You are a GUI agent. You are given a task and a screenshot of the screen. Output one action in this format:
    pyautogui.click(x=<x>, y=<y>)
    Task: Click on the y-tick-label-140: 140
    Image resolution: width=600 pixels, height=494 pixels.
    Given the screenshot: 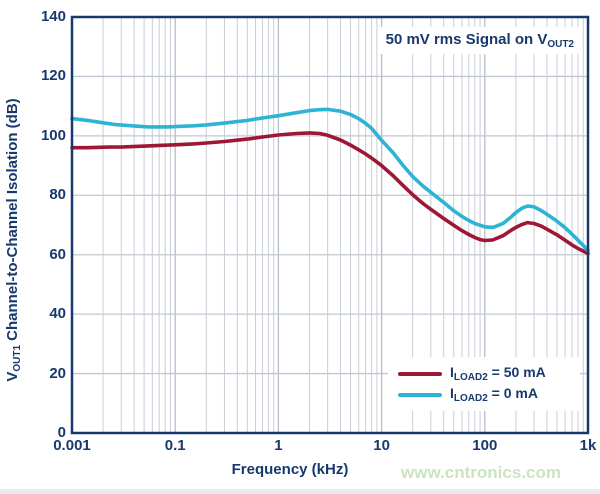 What is the action you would take?
    pyautogui.click(x=53, y=16)
    